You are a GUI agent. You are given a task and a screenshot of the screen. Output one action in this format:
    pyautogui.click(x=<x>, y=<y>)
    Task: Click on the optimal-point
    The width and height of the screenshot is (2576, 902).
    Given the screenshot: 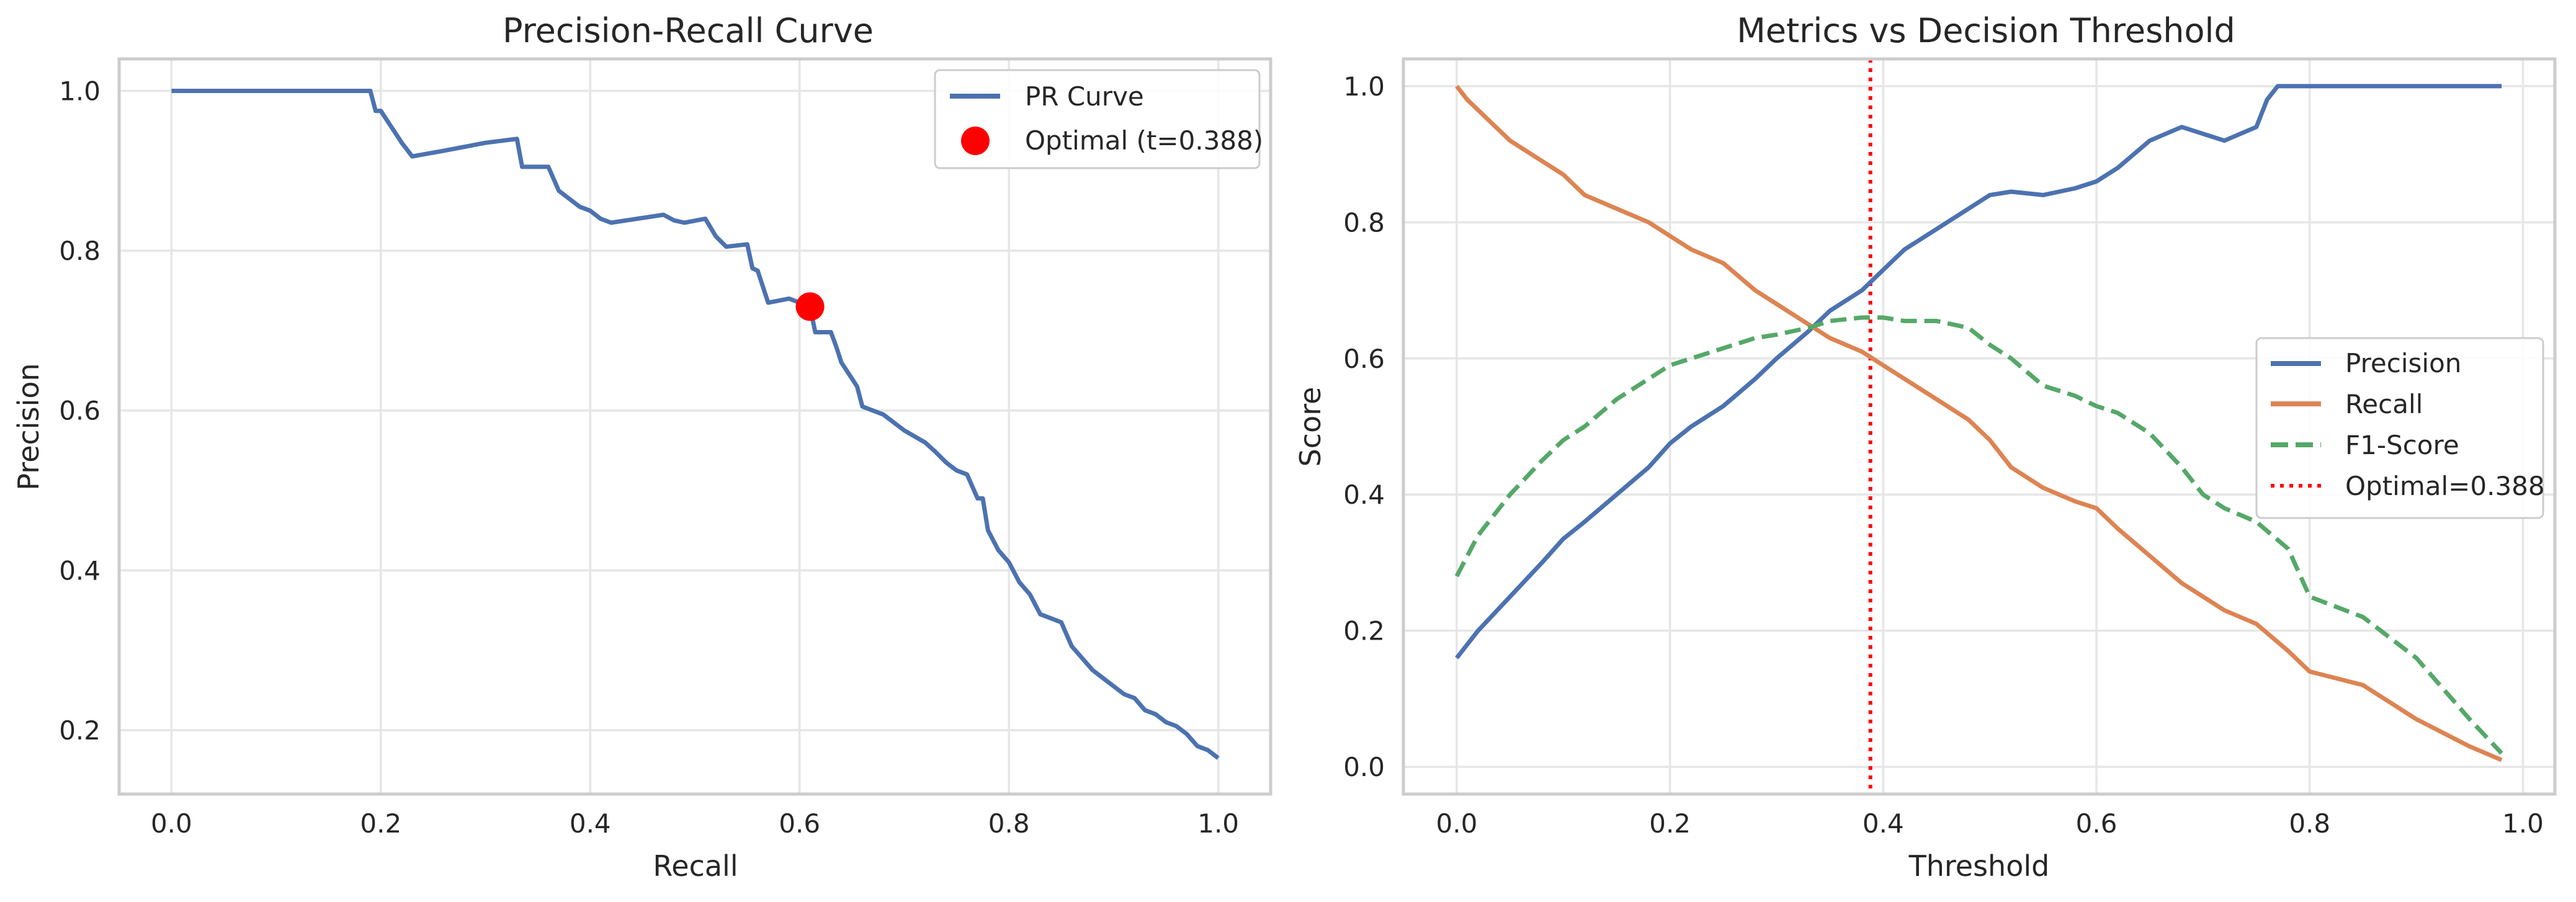 What is the action you would take?
    pyautogui.click(x=810, y=307)
    